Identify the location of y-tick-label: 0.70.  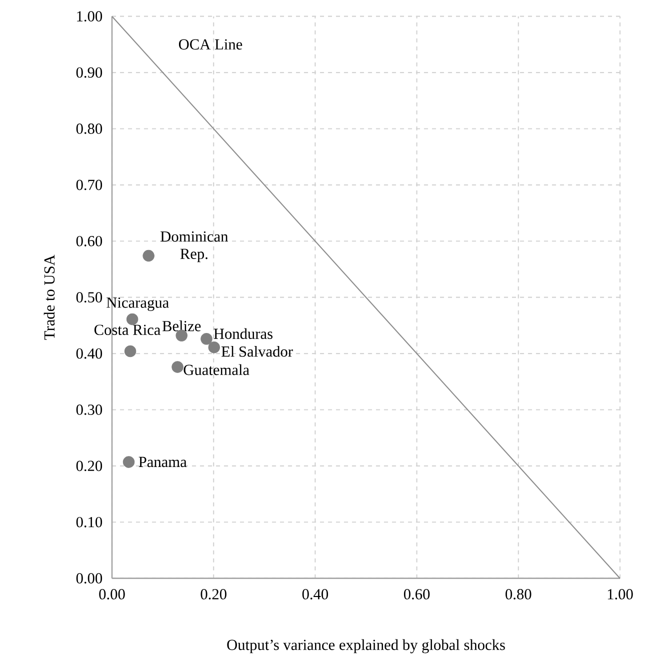
(89, 185).